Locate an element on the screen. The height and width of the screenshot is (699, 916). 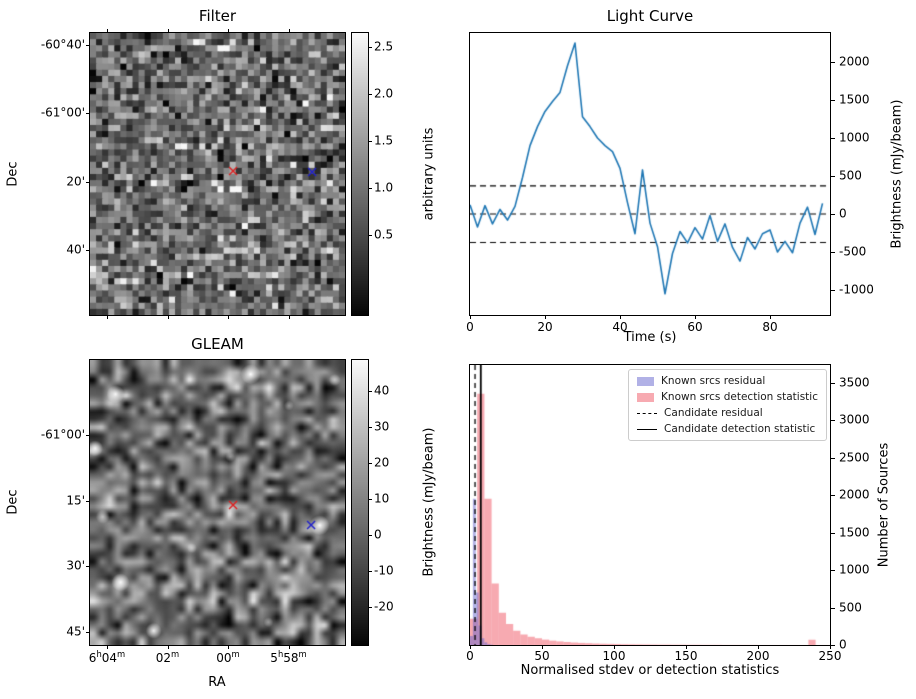
histogram-ytick-label: 1000 is located at coordinates (854, 569).